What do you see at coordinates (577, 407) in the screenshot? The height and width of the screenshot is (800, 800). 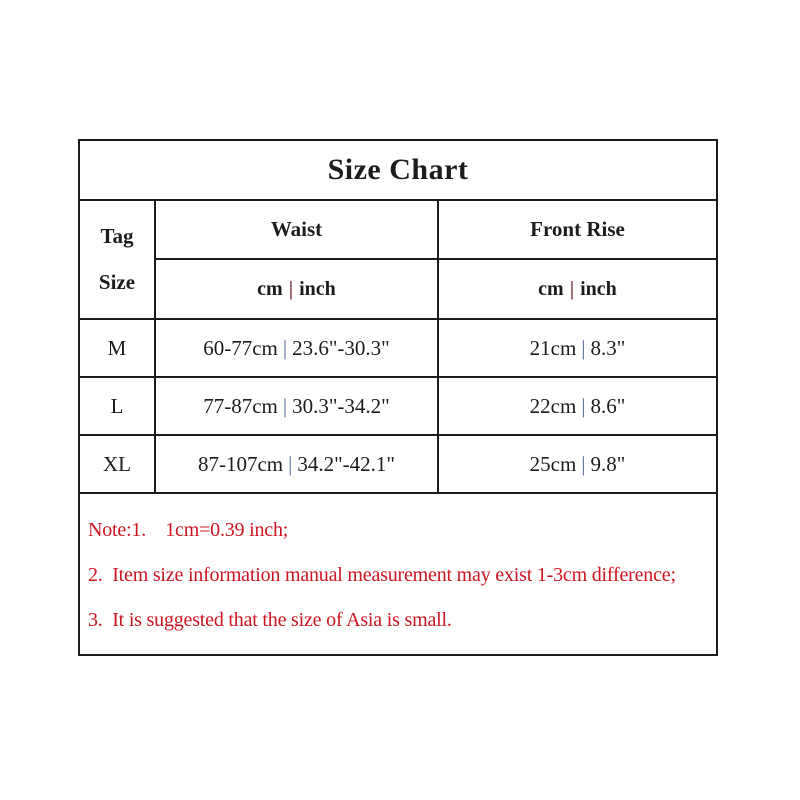 I see `row-front-rise-value: 22cm | 8.6"` at bounding box center [577, 407].